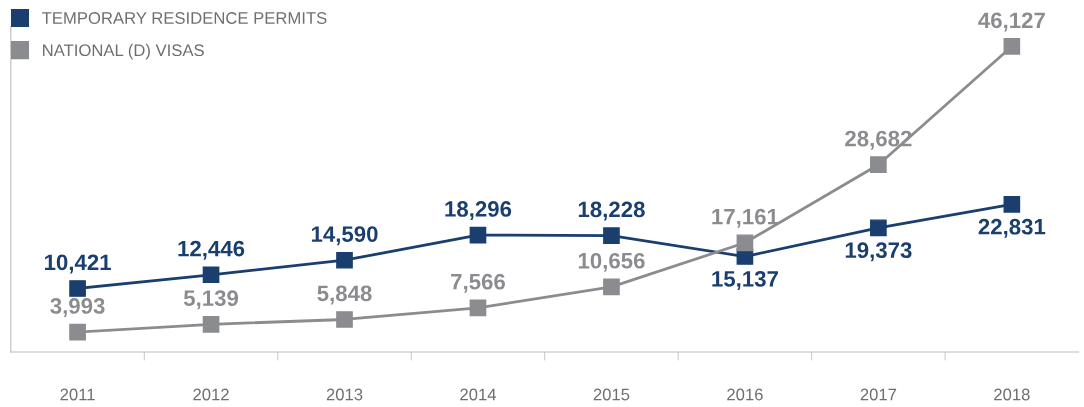 Image resolution: width=1084 pixels, height=407 pixels. Describe the element at coordinates (878, 394) in the screenshot. I see `x-tick-label: 2017` at that location.